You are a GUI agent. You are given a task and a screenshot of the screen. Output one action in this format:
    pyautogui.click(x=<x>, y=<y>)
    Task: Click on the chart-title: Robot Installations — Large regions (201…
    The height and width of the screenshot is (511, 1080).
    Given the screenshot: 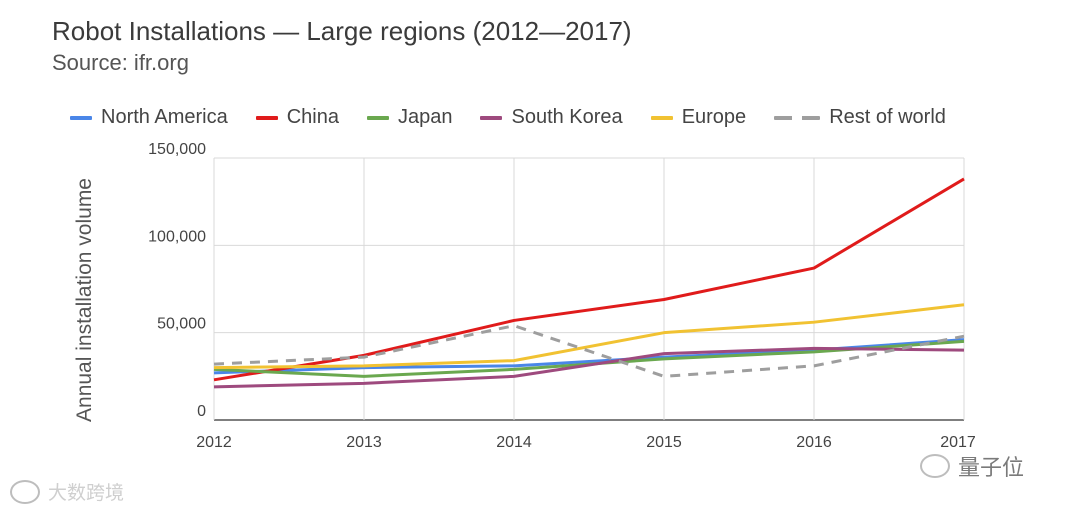 What is the action you would take?
    pyautogui.click(x=342, y=31)
    